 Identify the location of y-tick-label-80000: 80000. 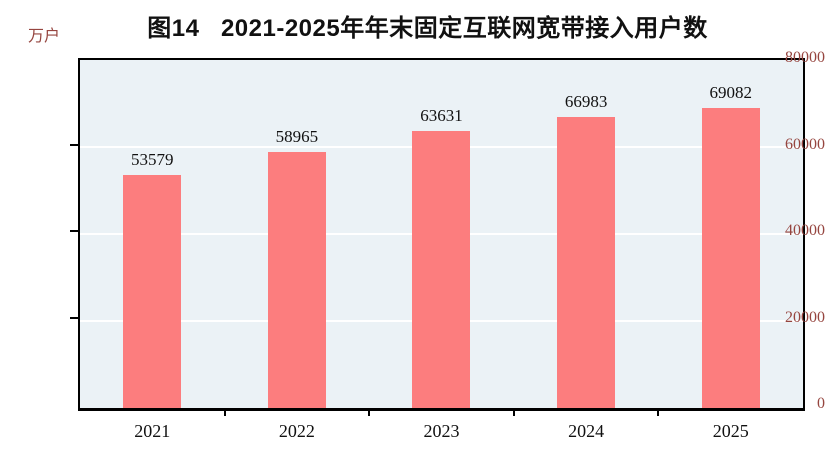
(805, 57).